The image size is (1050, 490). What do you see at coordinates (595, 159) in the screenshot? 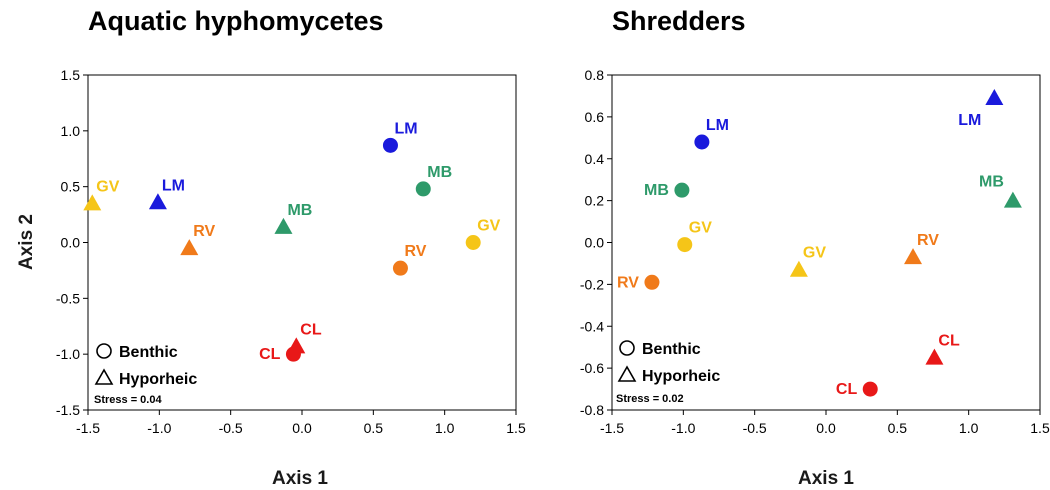
I see `y-tick-label: 0.4` at bounding box center [595, 159].